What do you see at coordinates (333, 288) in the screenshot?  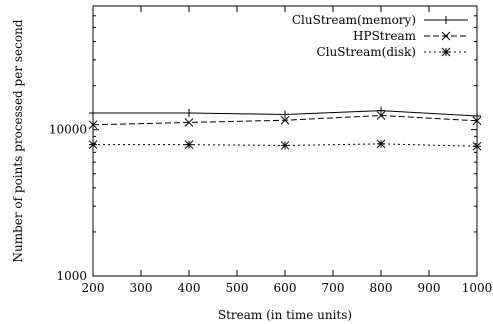 I see `x-tick-label: 700` at bounding box center [333, 288].